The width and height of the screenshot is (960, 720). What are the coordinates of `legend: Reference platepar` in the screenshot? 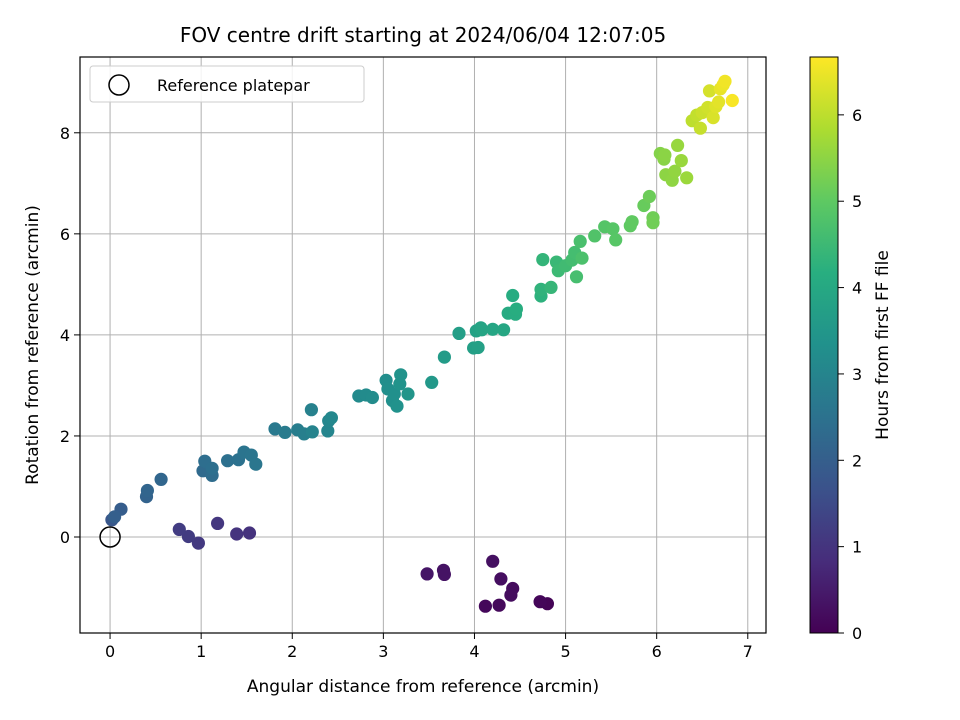 It's located at (227, 84).